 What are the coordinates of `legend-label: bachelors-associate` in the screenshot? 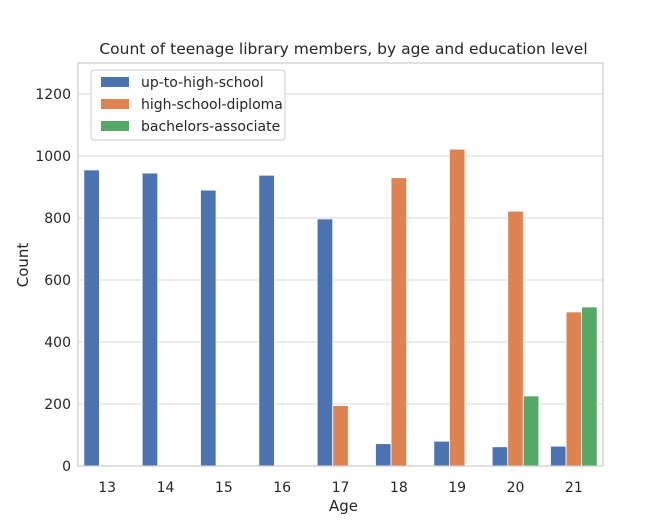 It's located at (210, 127).